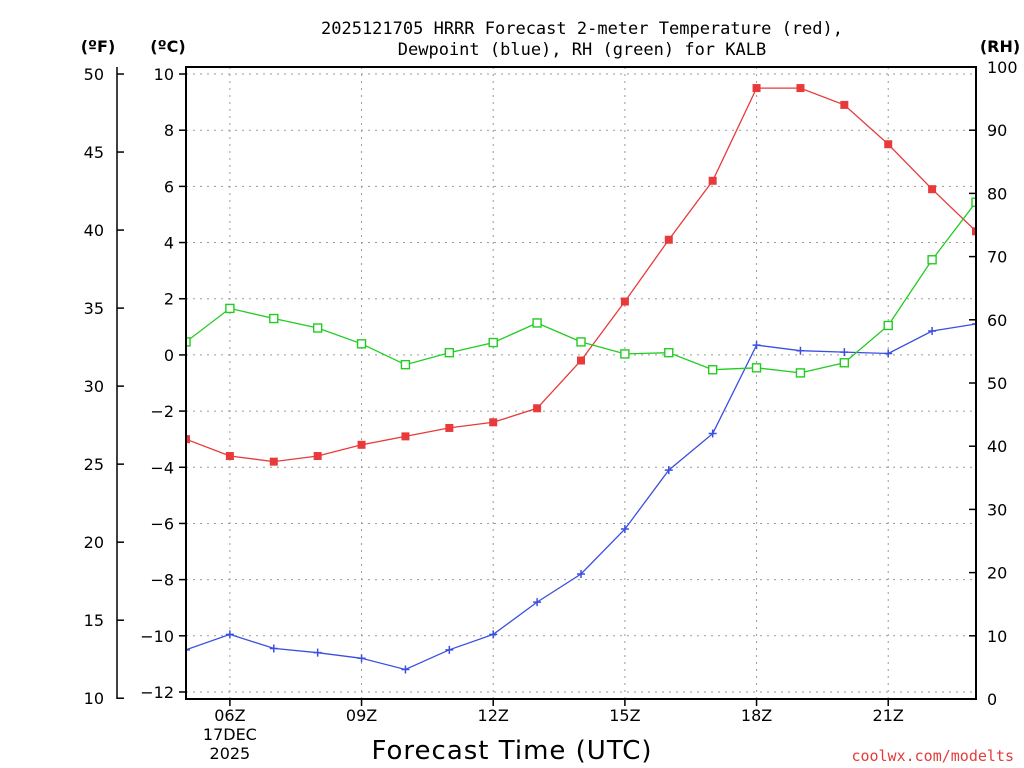  I want to click on fahrenheit-tick-label: 30, so click(94, 386).